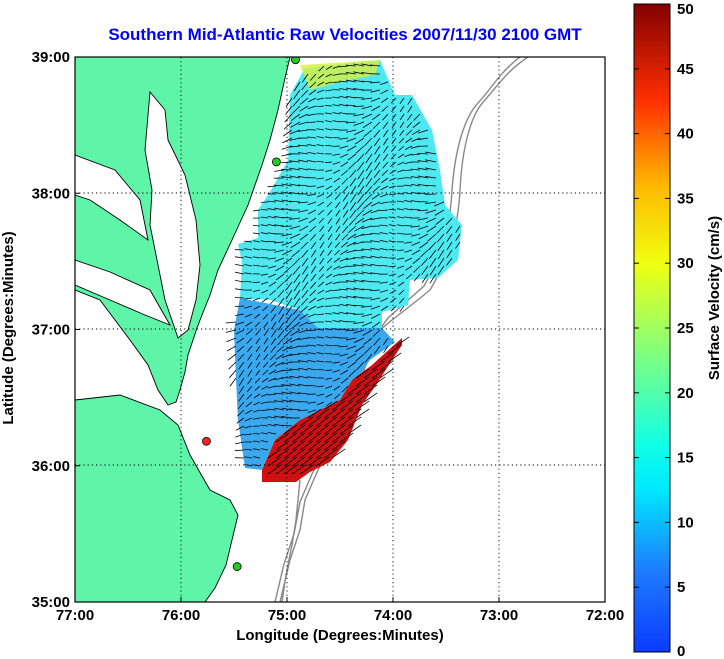 This screenshot has width=724, height=659. What do you see at coordinates (340, 610) in the screenshot?
I see `x-axis-ticks: 77:00 76:00 75:00 74:00 73:00 72:00` at bounding box center [340, 610].